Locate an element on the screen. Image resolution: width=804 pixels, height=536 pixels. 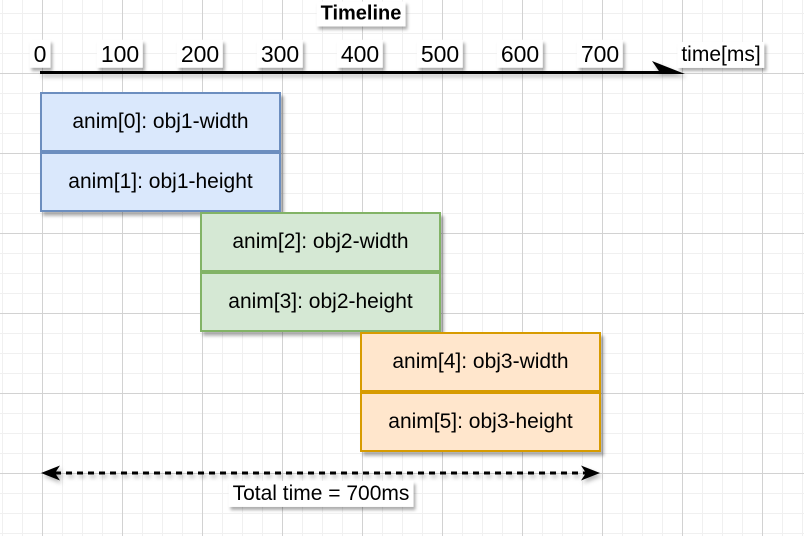
bar-label: anim[4]: obj3-width is located at coordinates (480, 361).